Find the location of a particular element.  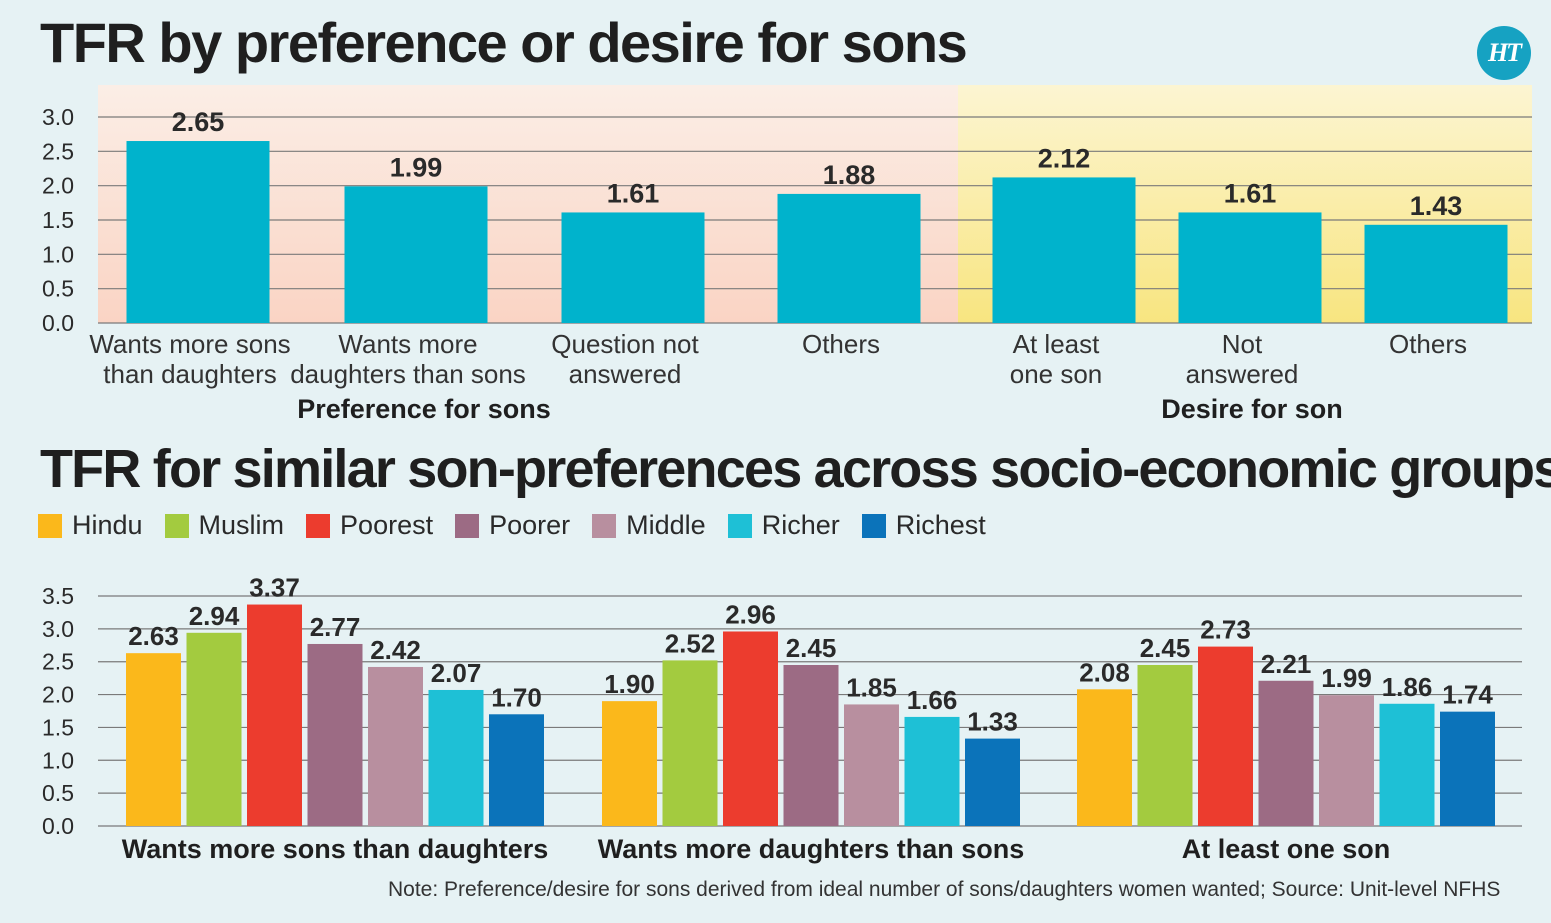

chart1-group-label: Preference for sons is located at coordinates (424, 409).